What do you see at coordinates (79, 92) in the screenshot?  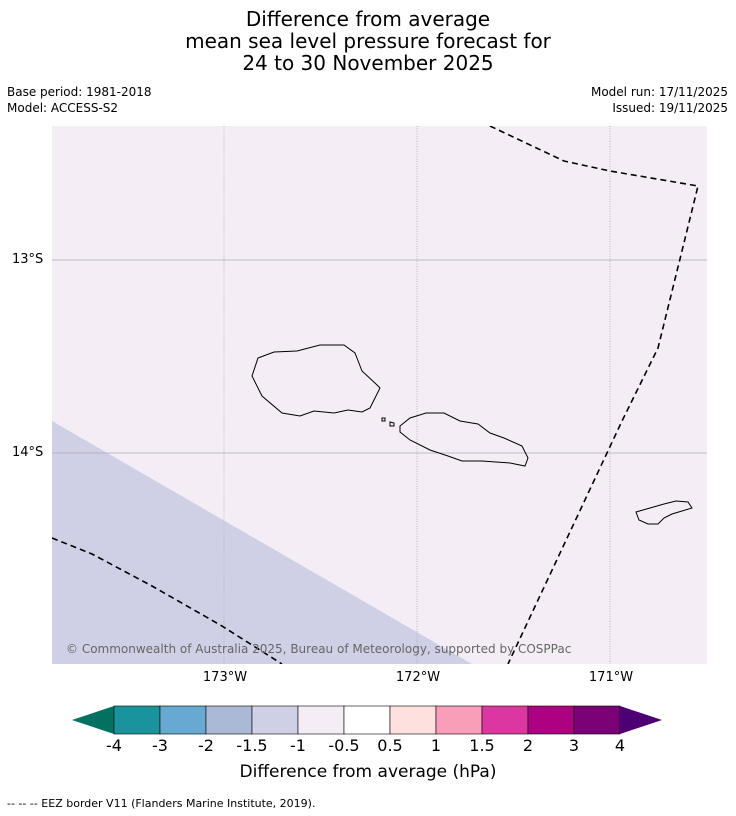 I see `base-period: Base period: 1981-2018` at bounding box center [79, 92].